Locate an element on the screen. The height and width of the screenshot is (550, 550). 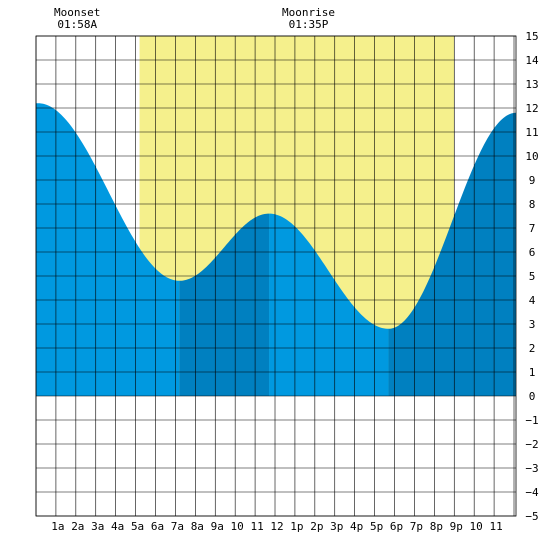
moonset-time: 01:58A is located at coordinates (77, 24).